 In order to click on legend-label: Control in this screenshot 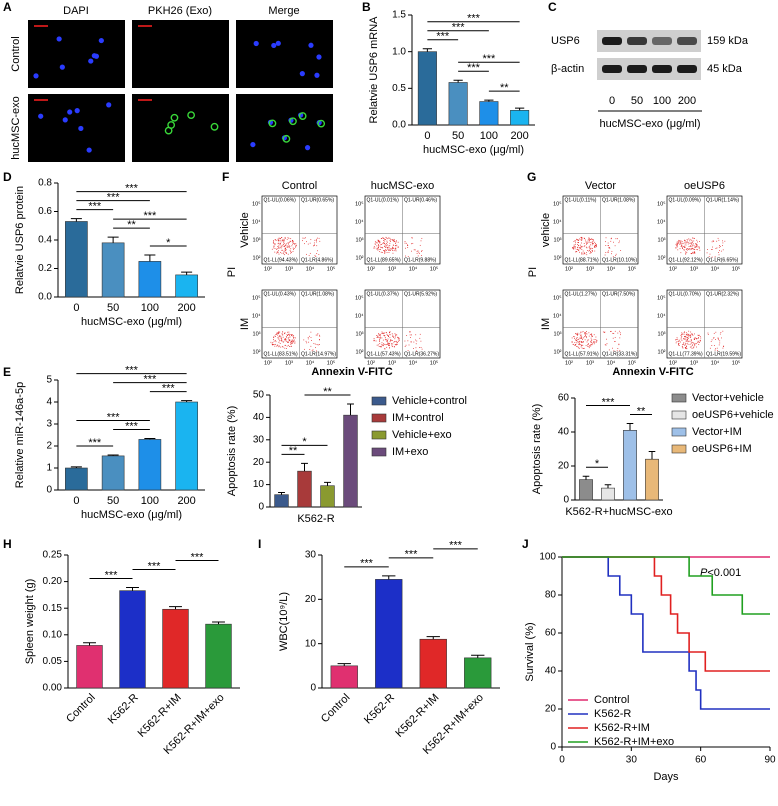, I will do `click(611, 700)`.